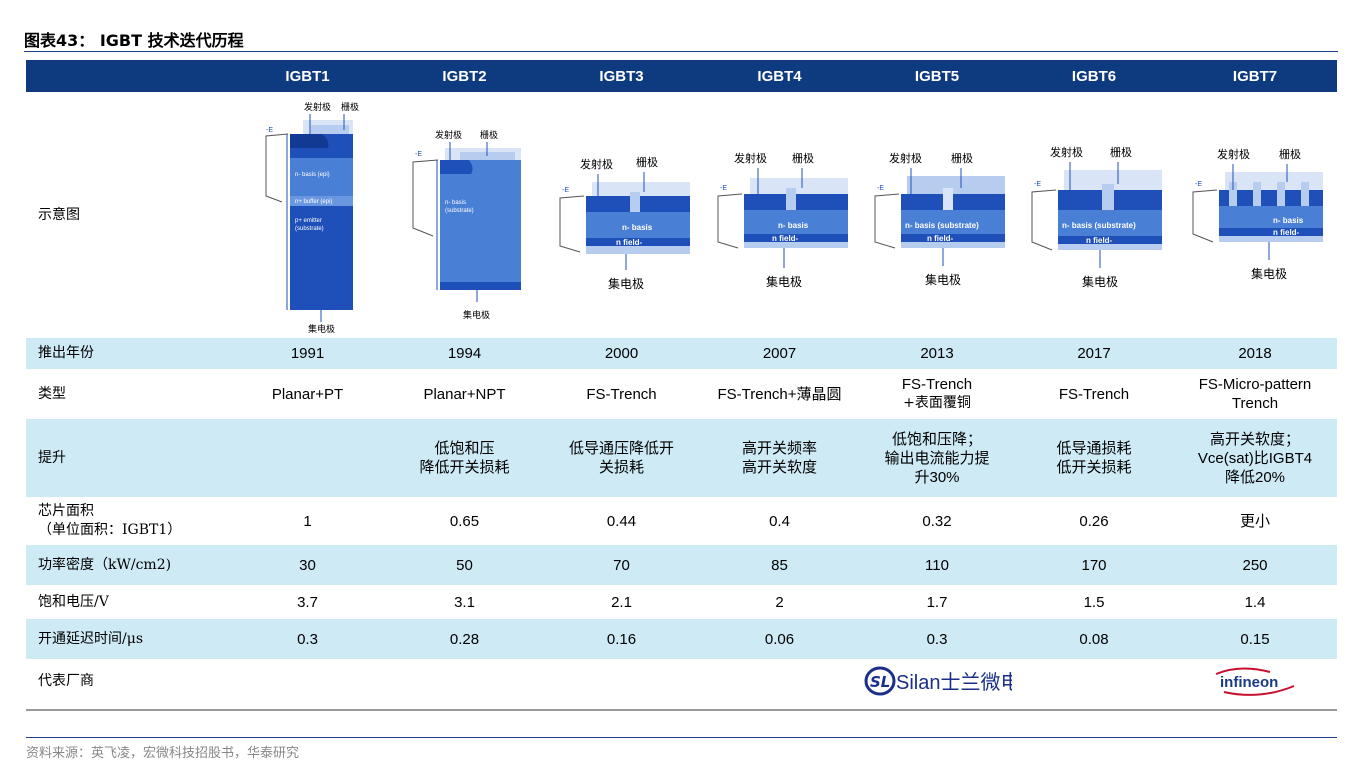 The height and width of the screenshot is (773, 1354). I want to click on diagram-igbt2: 发射极 栅极 -E n- basis (substrate) 集电极, so click(464, 215).